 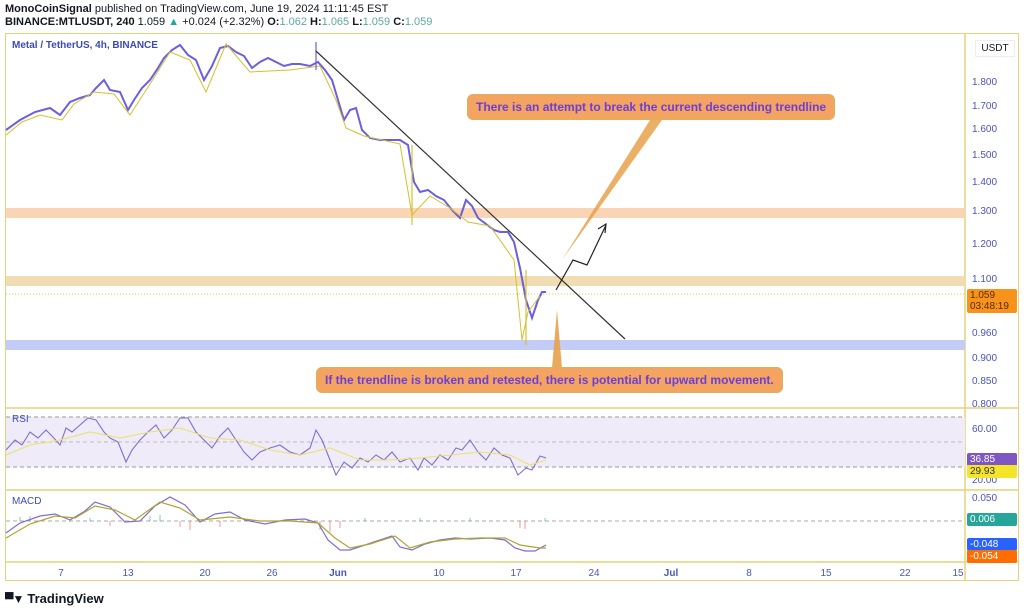 What do you see at coordinates (470, 195) in the screenshot?
I see `descending-trendline` at bounding box center [470, 195].